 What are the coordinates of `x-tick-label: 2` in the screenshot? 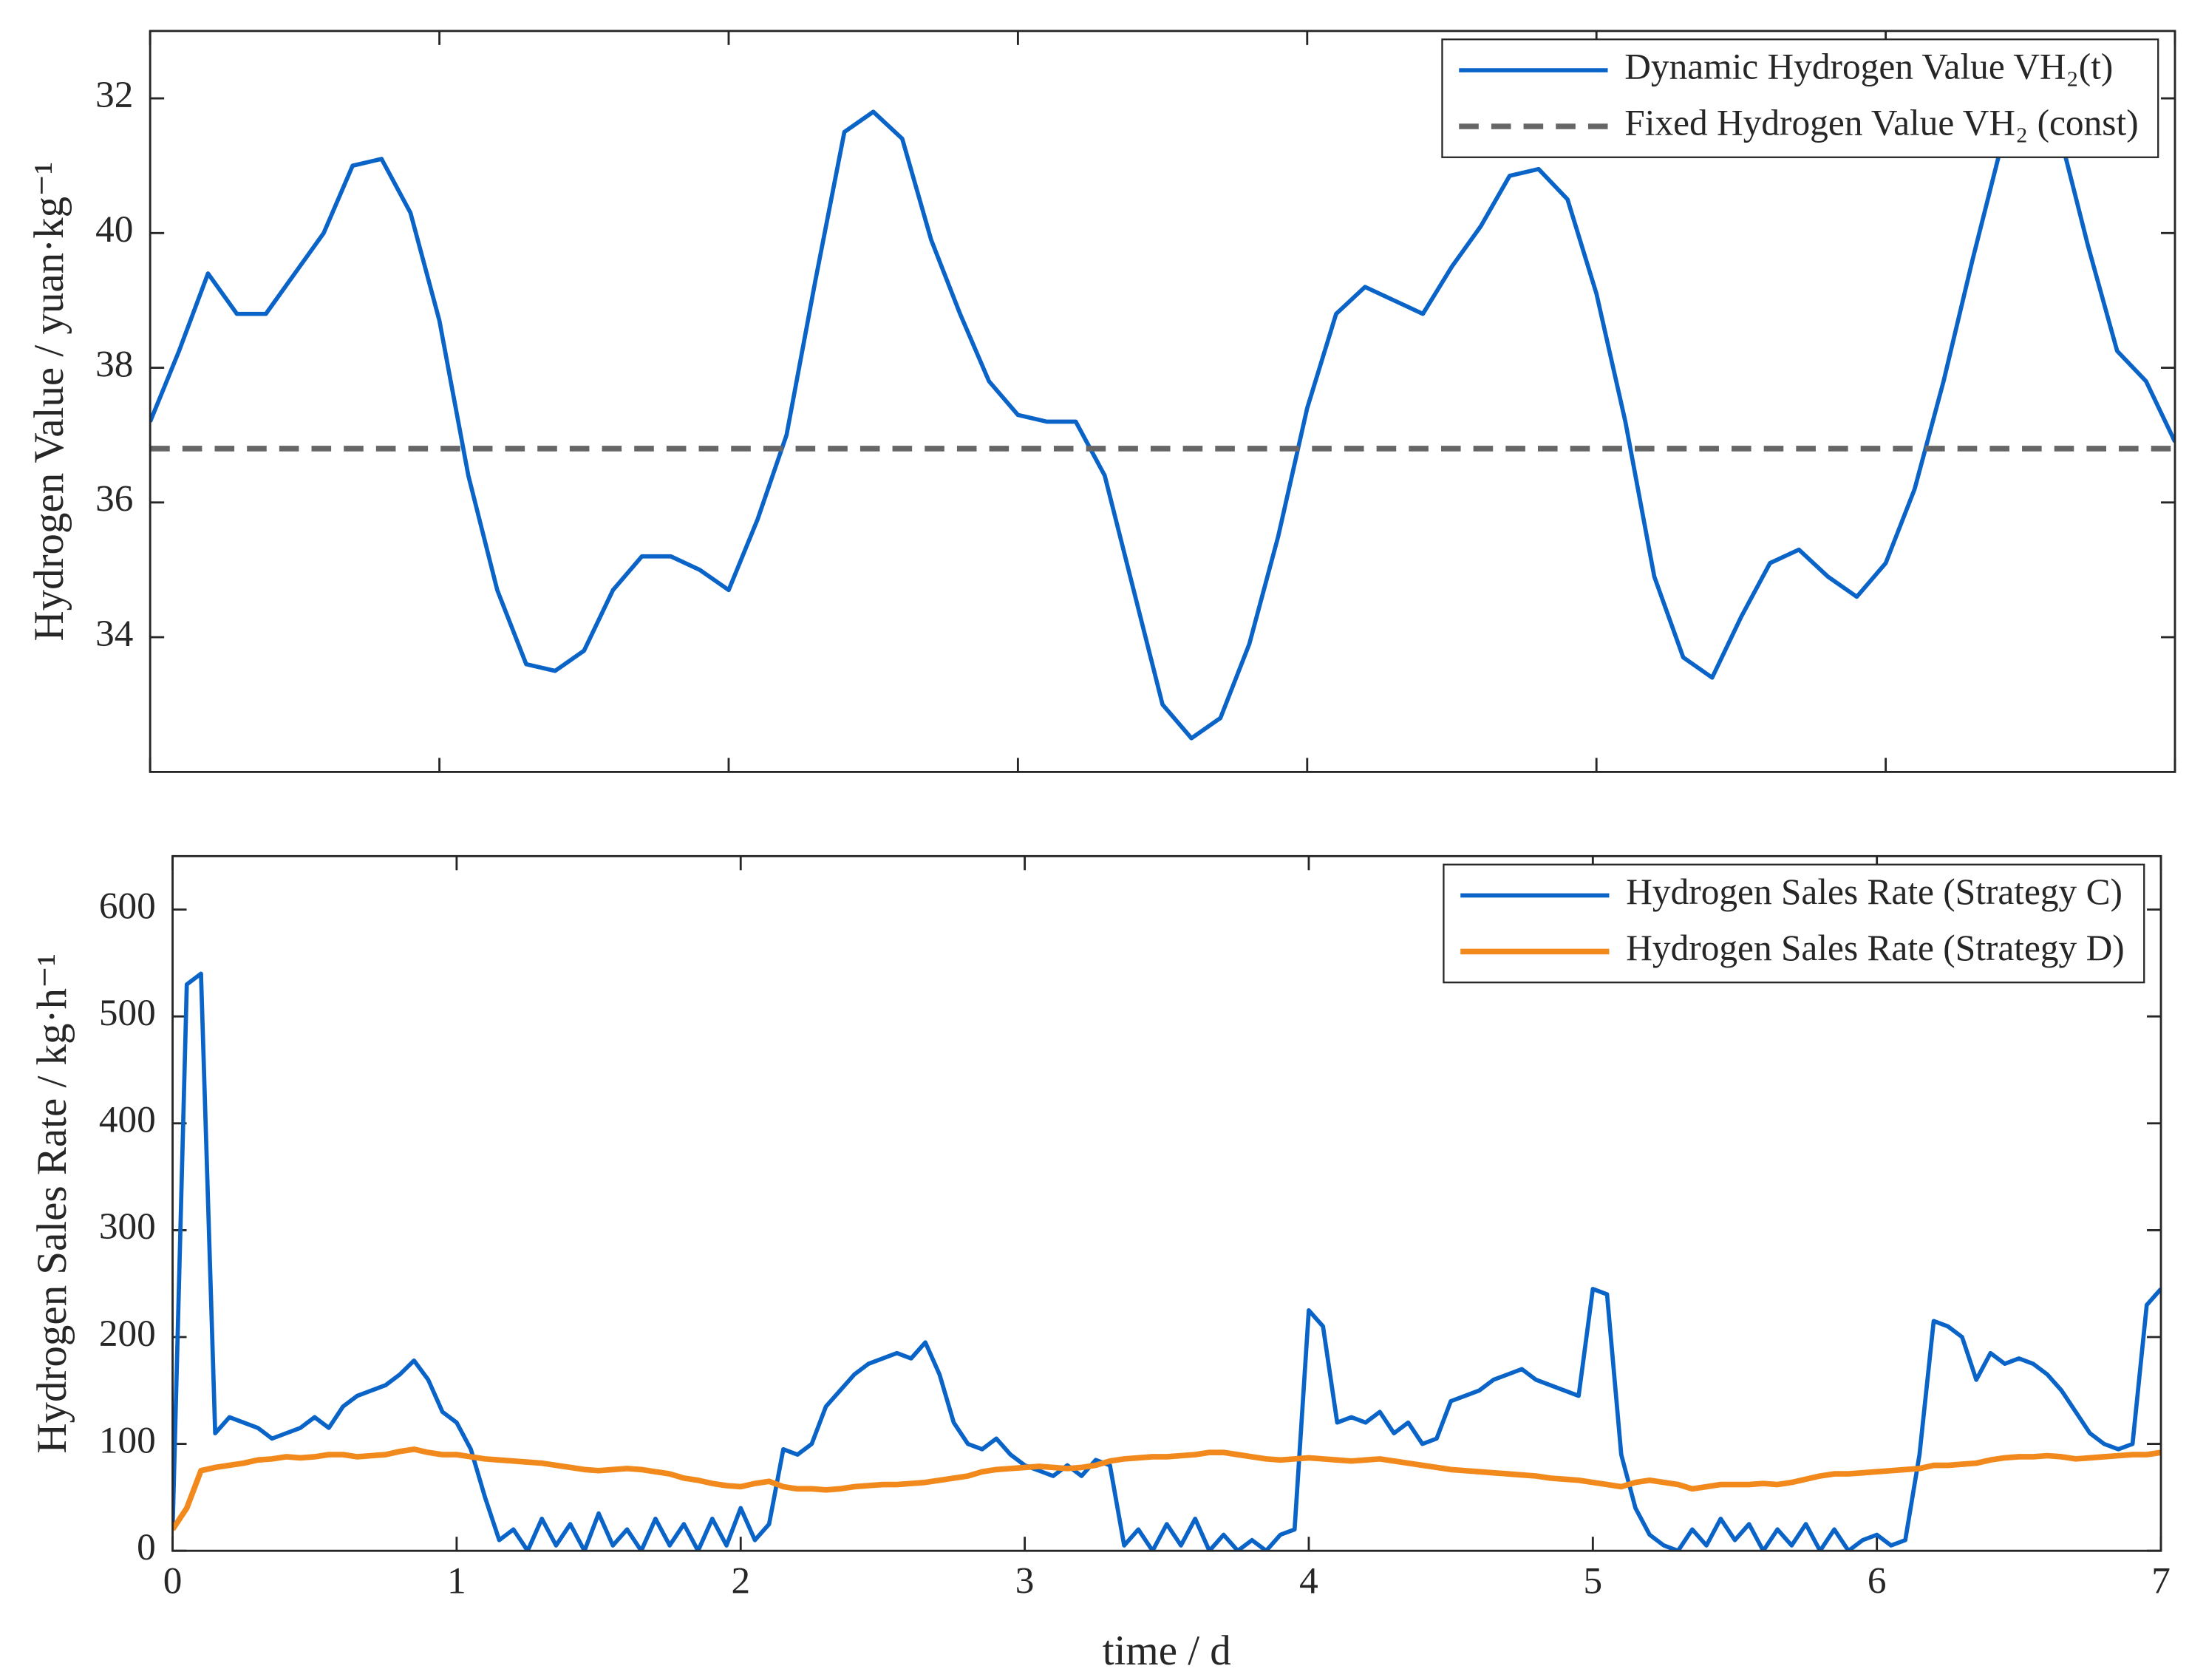 It's located at (741, 1581).